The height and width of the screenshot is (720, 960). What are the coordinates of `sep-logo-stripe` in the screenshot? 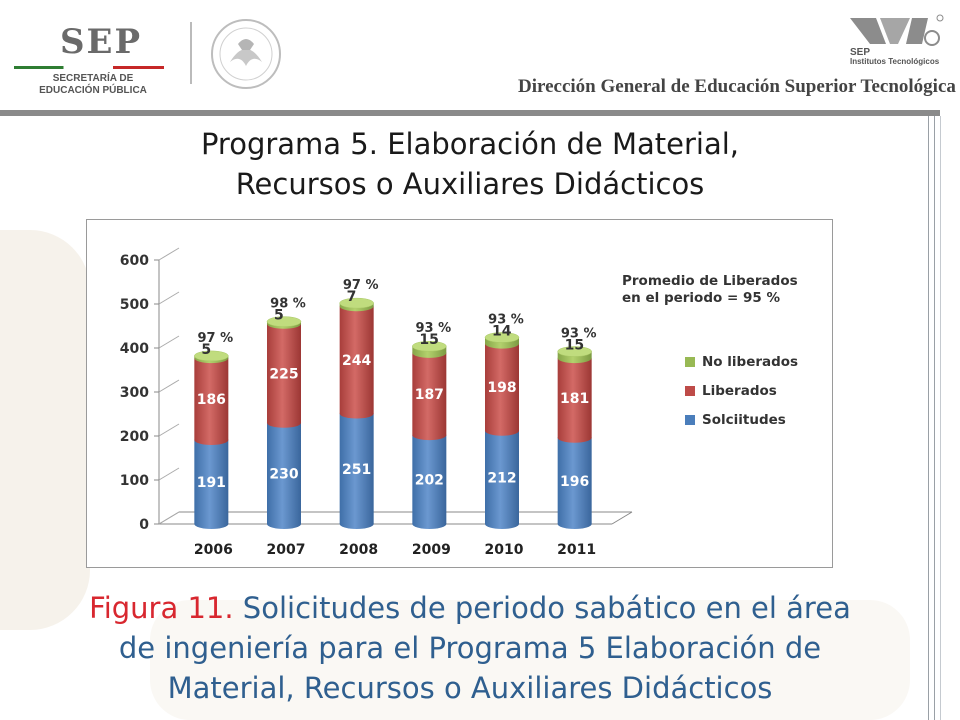 It's located at (89, 67).